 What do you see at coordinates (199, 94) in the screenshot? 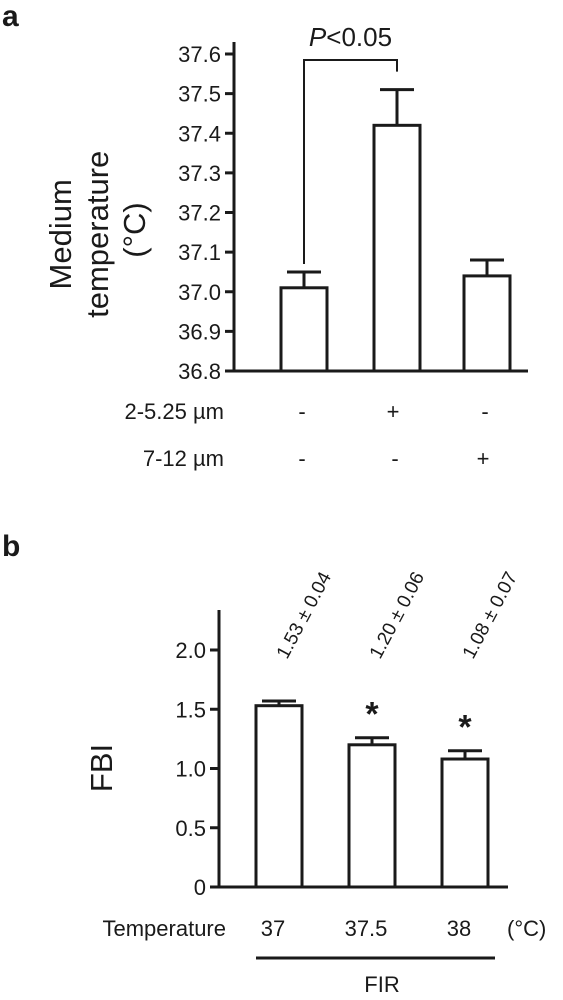
I see `y-tick-label: 37.5` at bounding box center [199, 94].